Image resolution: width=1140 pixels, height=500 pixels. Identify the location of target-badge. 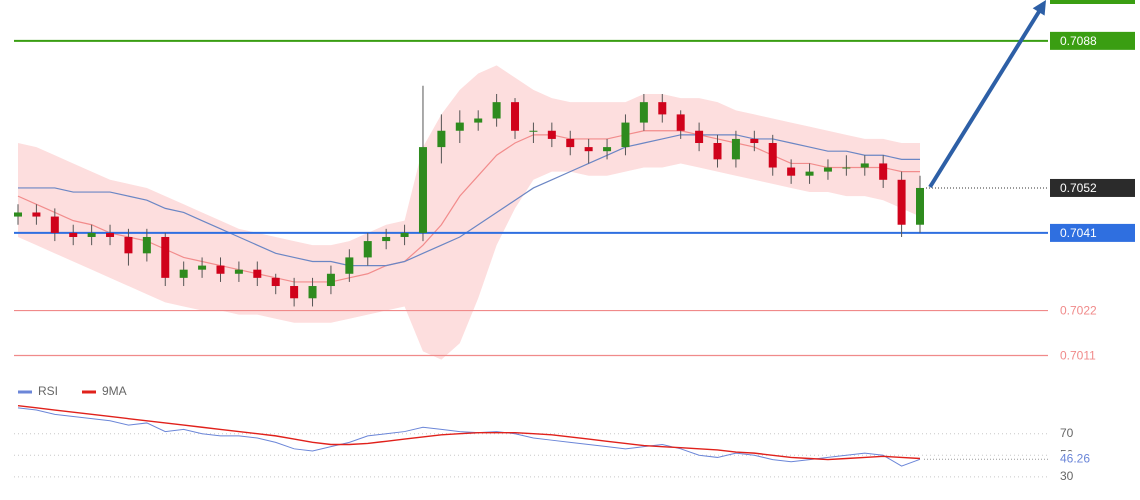
(1092, 2).